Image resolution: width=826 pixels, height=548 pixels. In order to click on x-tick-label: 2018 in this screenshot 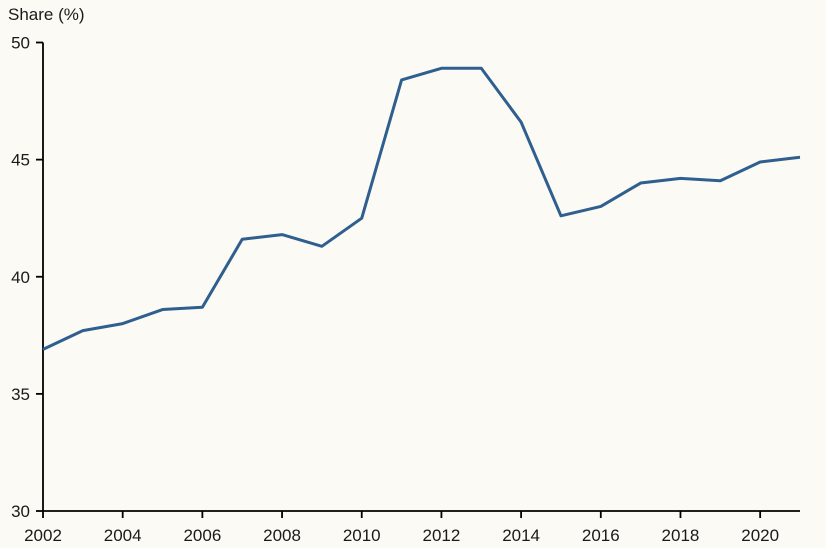, I will do `click(681, 535)`.